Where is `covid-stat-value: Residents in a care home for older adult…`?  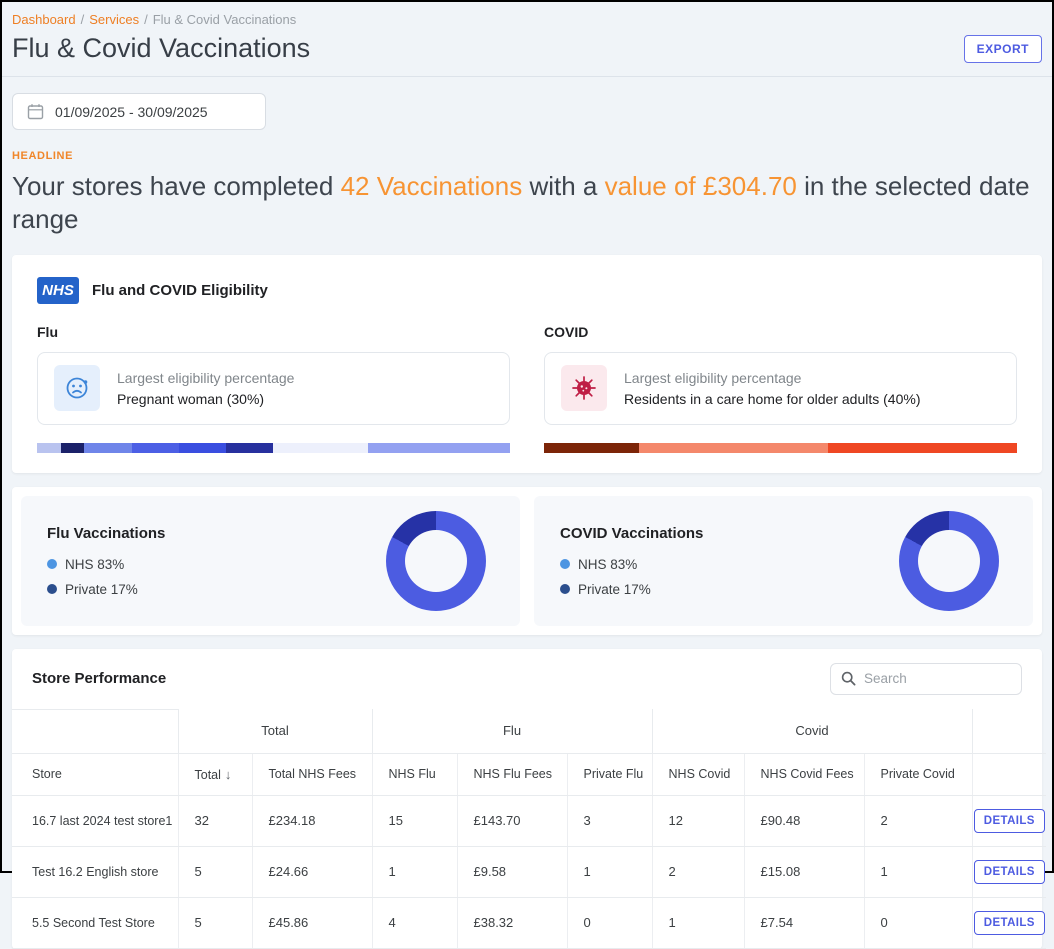 covid-stat-value: Residents in a care home for older adult… is located at coordinates (772, 398).